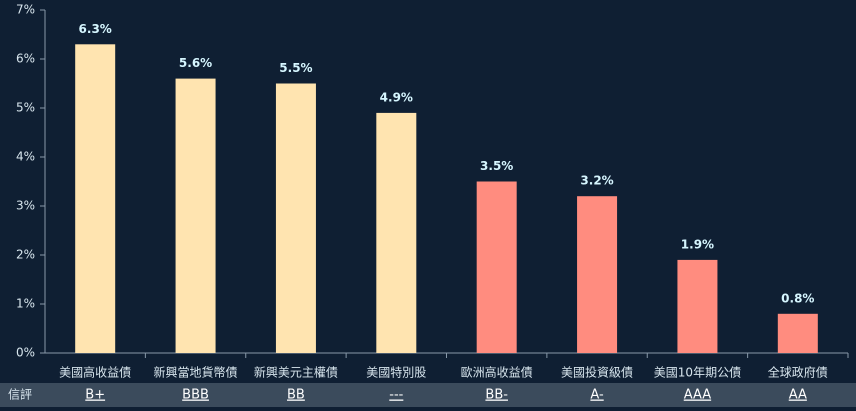  Describe the element at coordinates (95, 29) in the screenshot. I see `value-label: 6.3%` at that location.